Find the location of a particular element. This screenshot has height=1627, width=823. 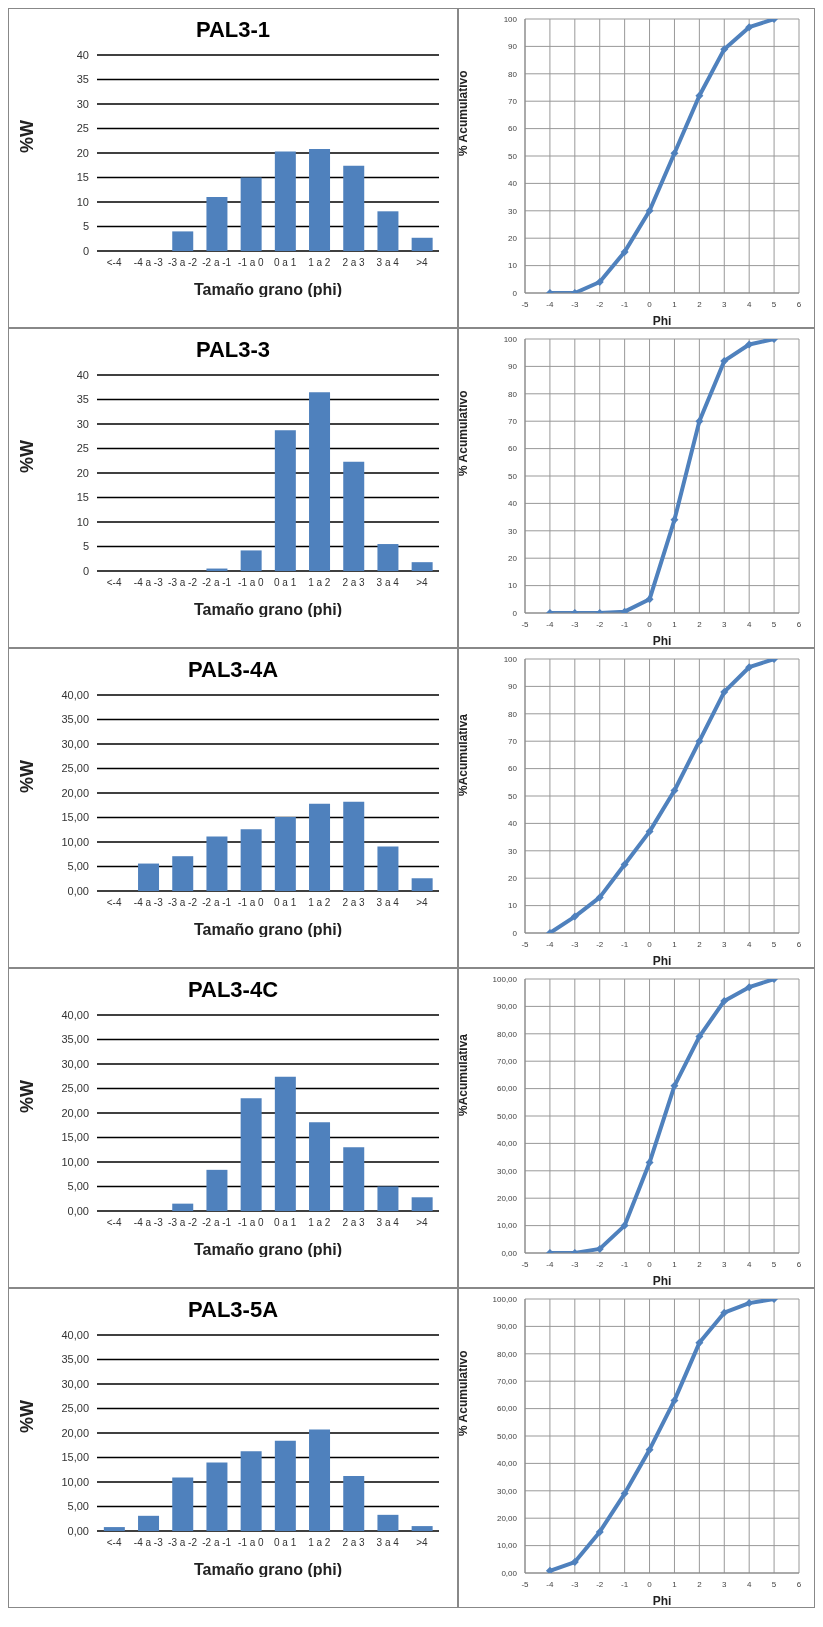

y-tick-label: 20,00 is located at coordinates (75, 1112).